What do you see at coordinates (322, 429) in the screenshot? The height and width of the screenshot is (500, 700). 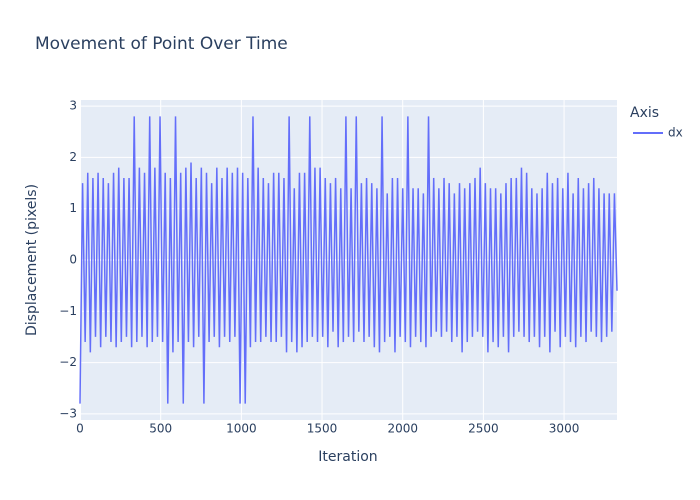 I see `x-tick-label: 1500` at bounding box center [322, 429].